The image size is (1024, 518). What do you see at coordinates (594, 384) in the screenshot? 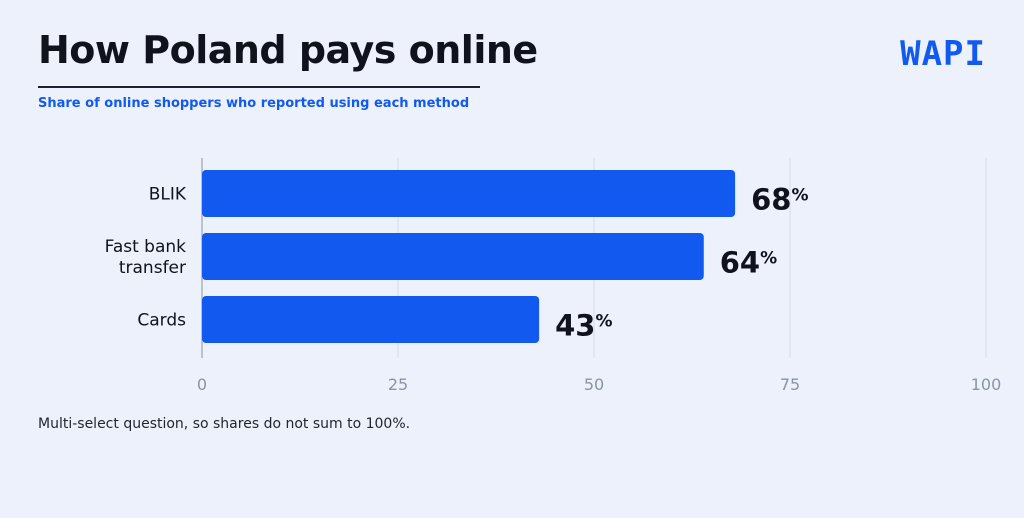
I see `x-tick-label: 50` at bounding box center [594, 384].